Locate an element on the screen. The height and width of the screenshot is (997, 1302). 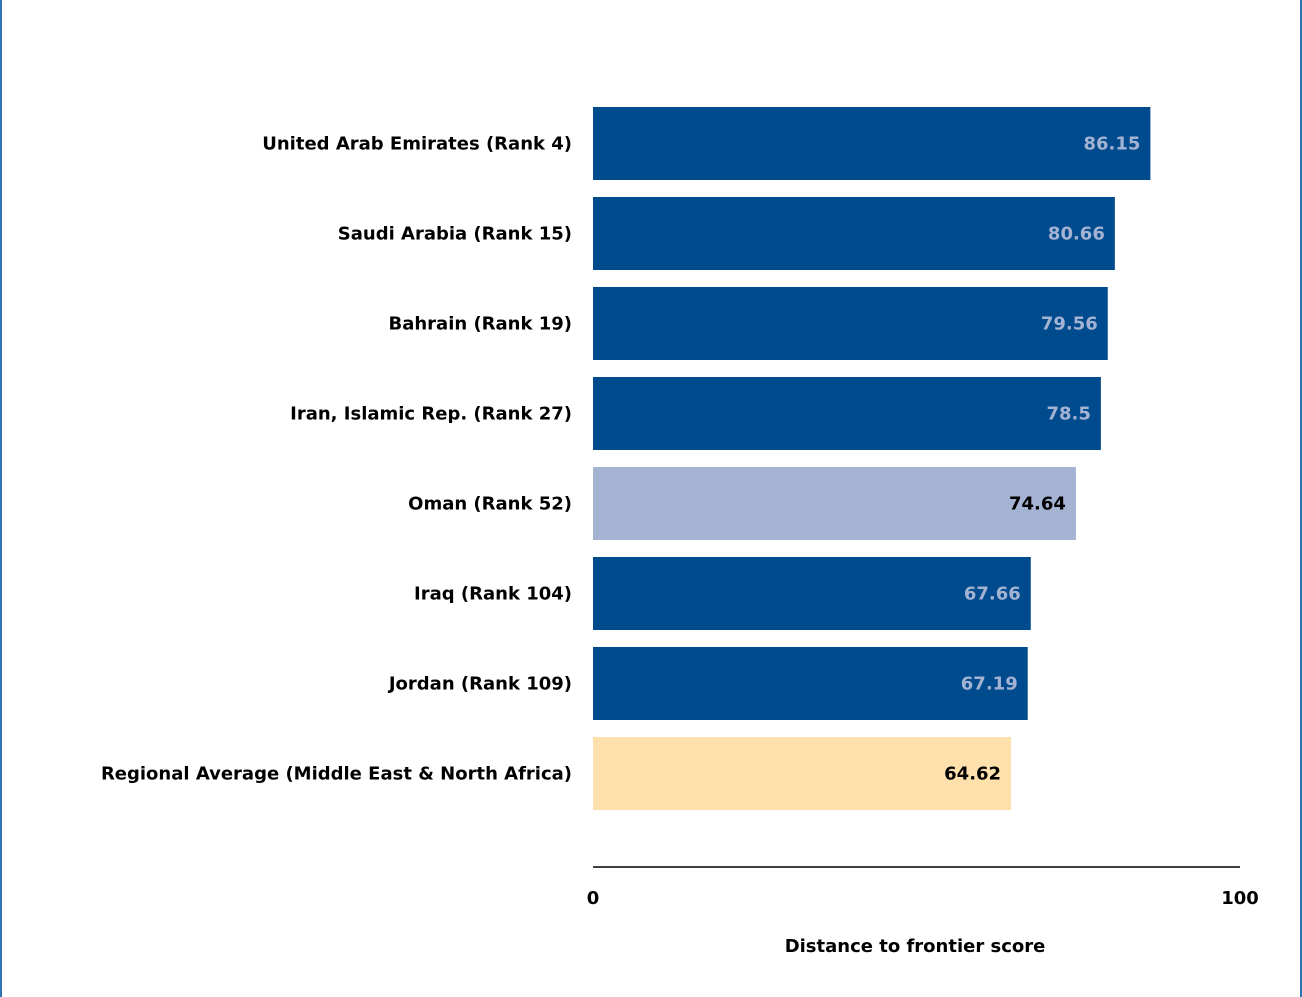
value-label-3: 78.5 is located at coordinates (1068, 414).